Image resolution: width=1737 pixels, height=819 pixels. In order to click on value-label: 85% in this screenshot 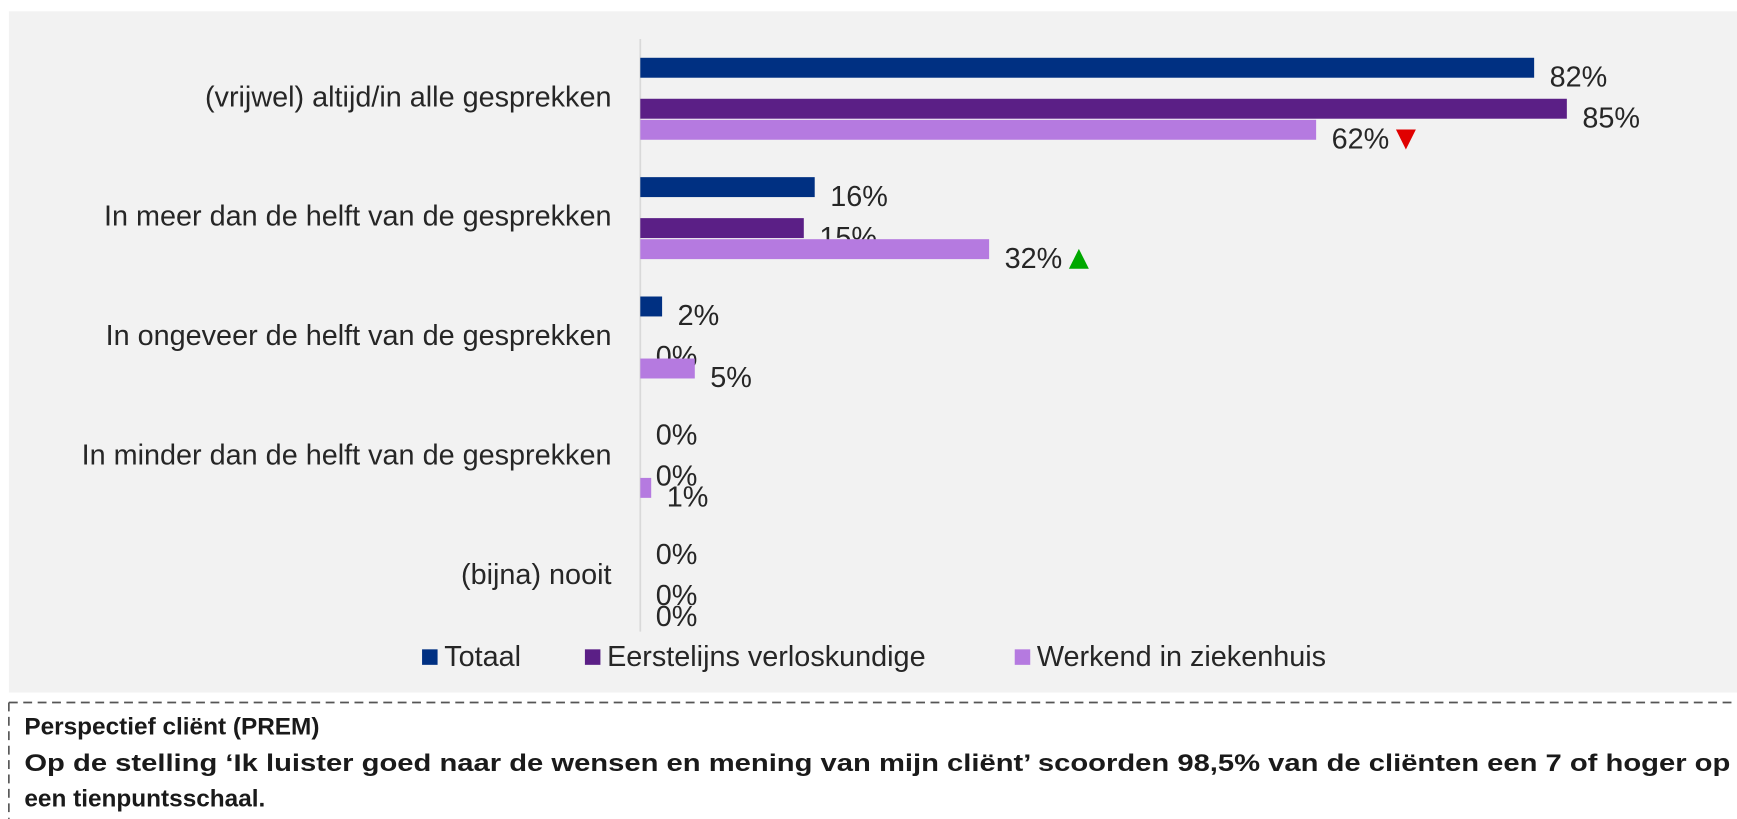, I will do `click(1611, 118)`.